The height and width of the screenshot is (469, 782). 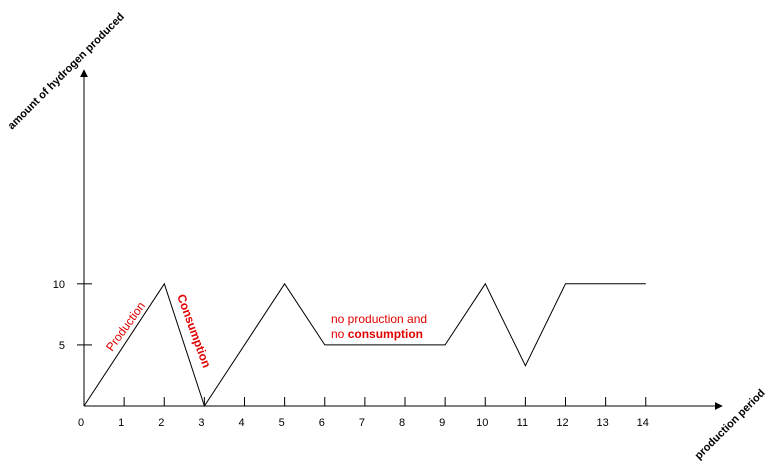 I want to click on x-tick-label: 10, so click(x=482, y=423).